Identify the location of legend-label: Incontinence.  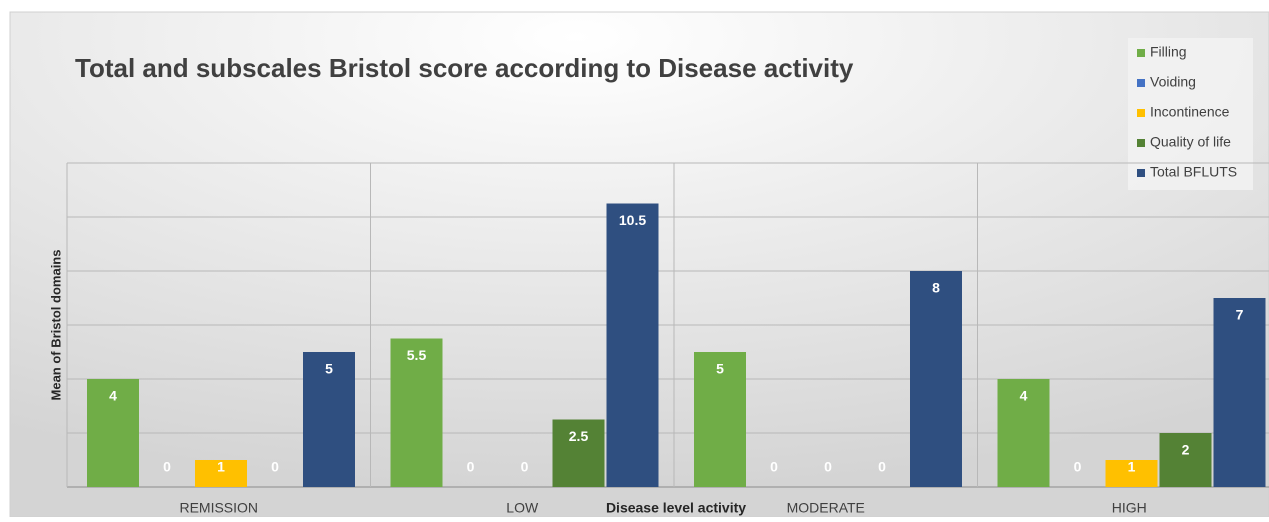
(1190, 112).